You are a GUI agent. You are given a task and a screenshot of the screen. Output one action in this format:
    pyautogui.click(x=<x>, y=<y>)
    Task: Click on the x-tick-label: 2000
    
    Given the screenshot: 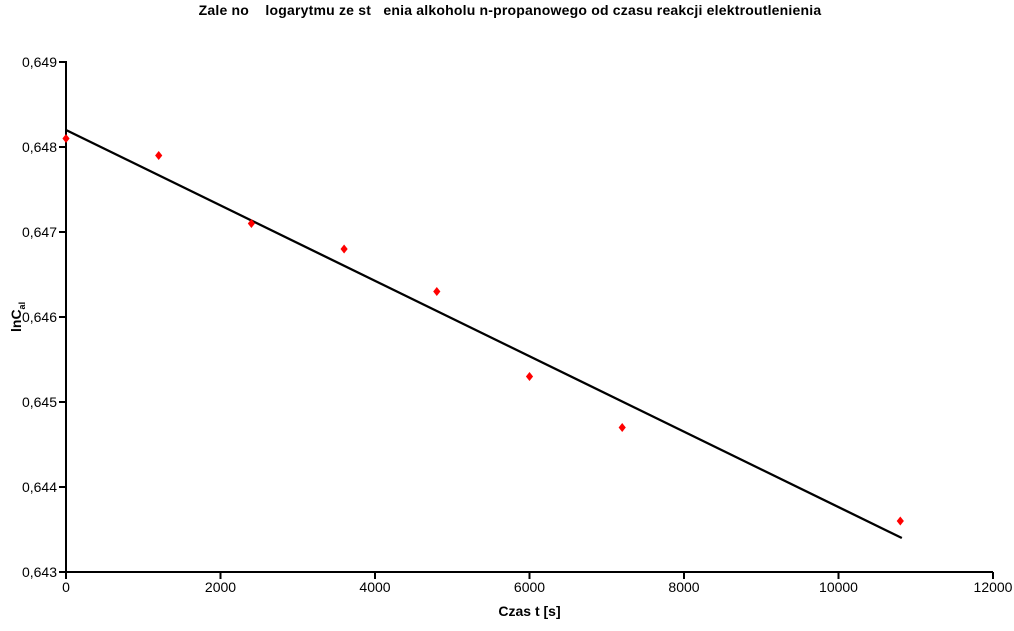 What is the action you would take?
    pyautogui.click(x=220, y=587)
    